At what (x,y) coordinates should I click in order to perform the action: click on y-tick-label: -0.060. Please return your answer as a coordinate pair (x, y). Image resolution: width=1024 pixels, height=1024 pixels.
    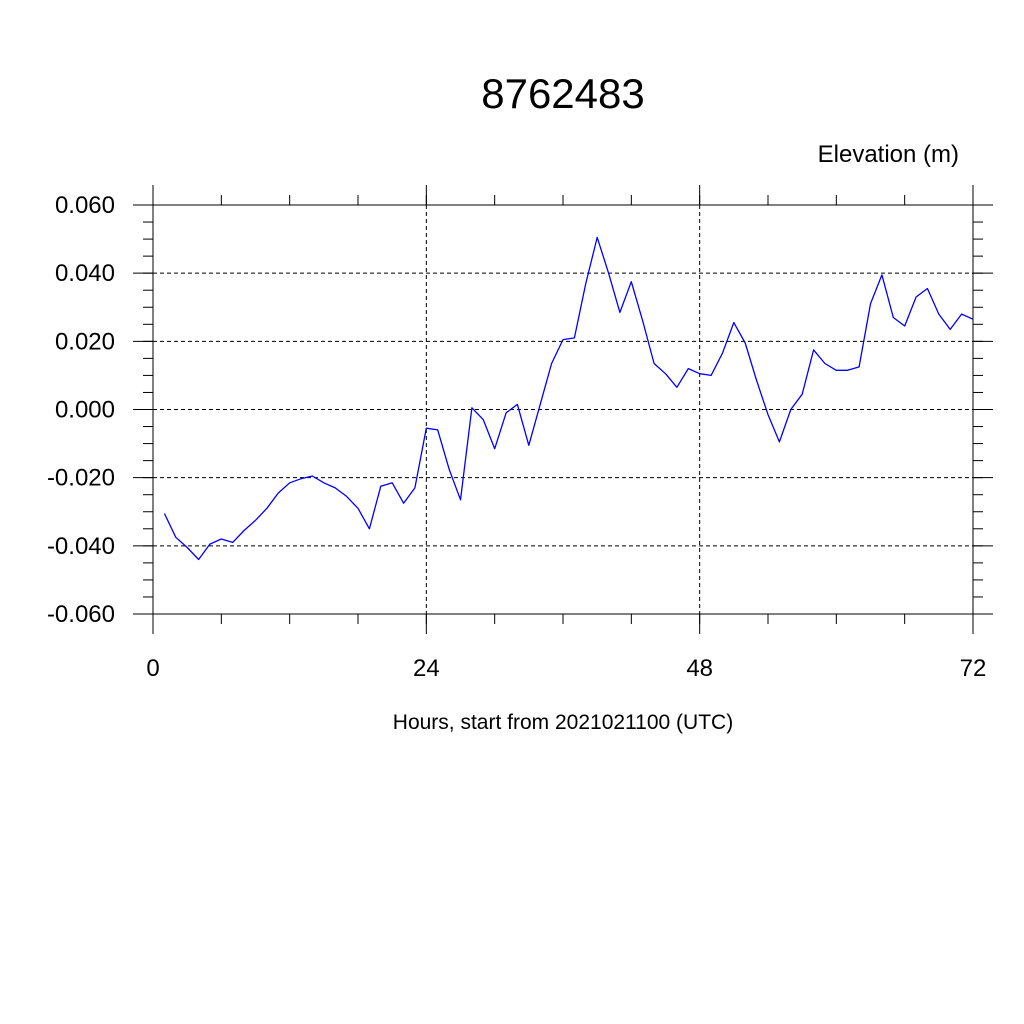
    Looking at the image, I should click on (81, 614).